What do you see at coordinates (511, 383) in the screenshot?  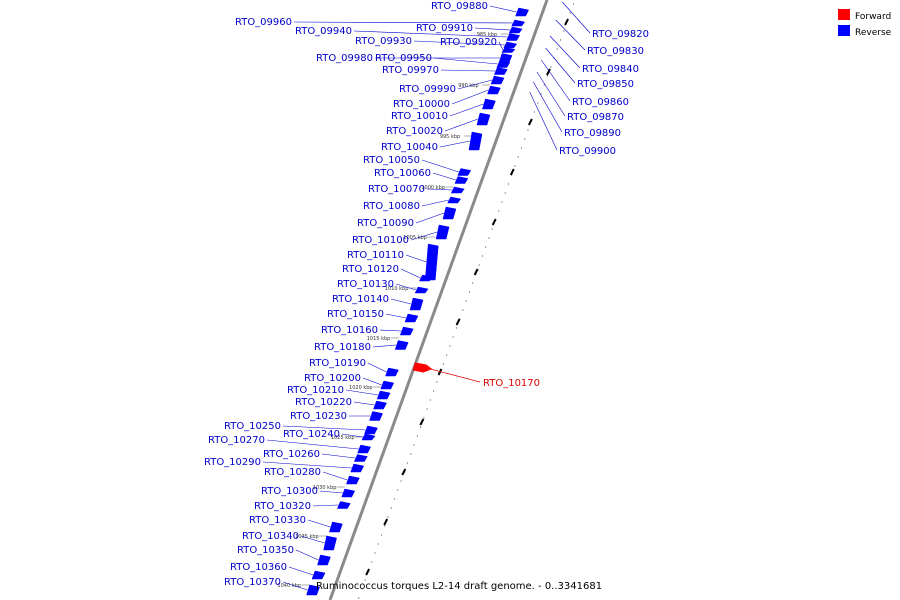 I see `gene-label-RTO_10170: RTO_10170` at bounding box center [511, 383].